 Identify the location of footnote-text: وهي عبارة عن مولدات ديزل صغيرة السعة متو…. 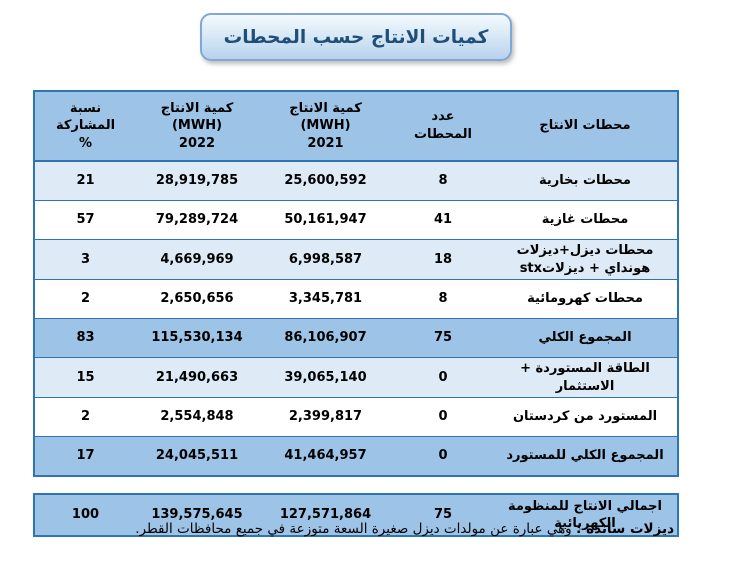
(355, 529).